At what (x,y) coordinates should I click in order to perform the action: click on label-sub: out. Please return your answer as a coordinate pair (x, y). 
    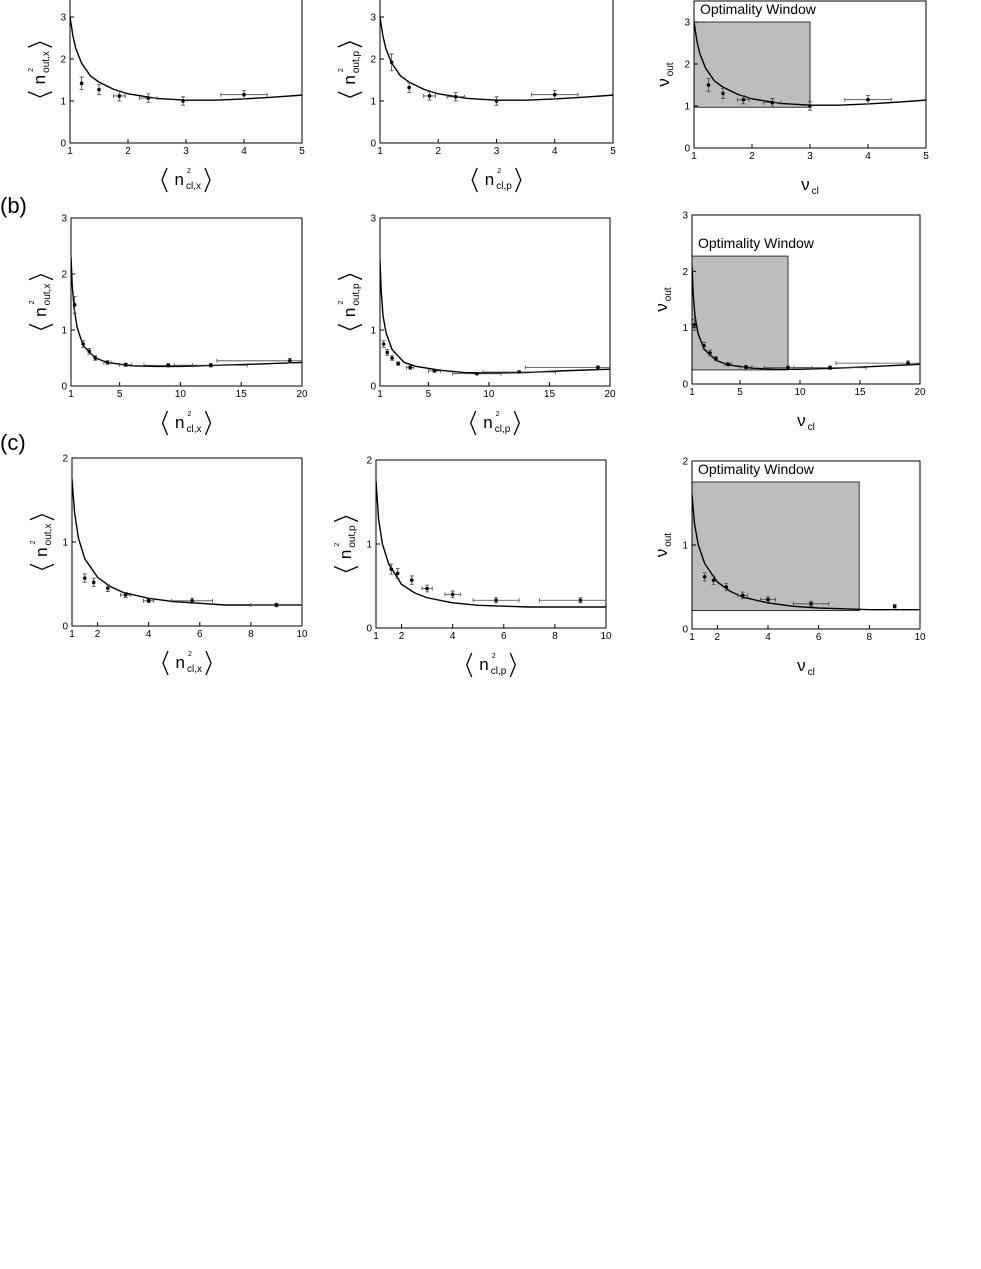
    Looking at the image, I should click on (668, 540).